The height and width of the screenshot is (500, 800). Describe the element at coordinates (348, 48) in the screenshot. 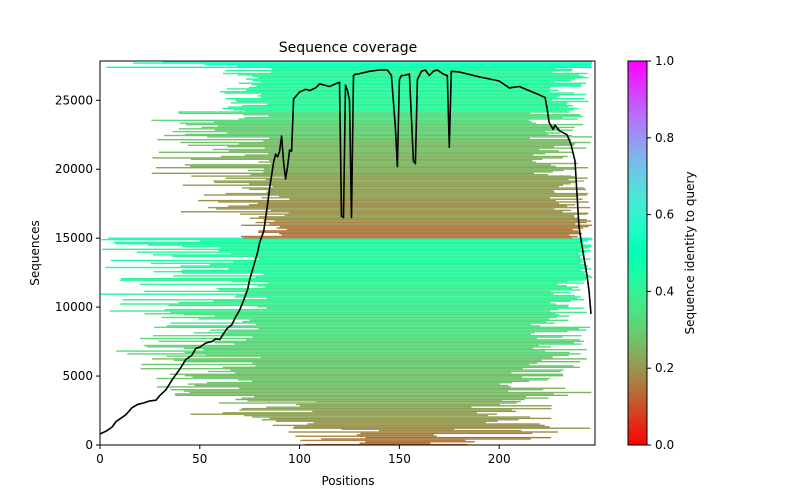

I see `chart-title: Sequence coverage` at that location.